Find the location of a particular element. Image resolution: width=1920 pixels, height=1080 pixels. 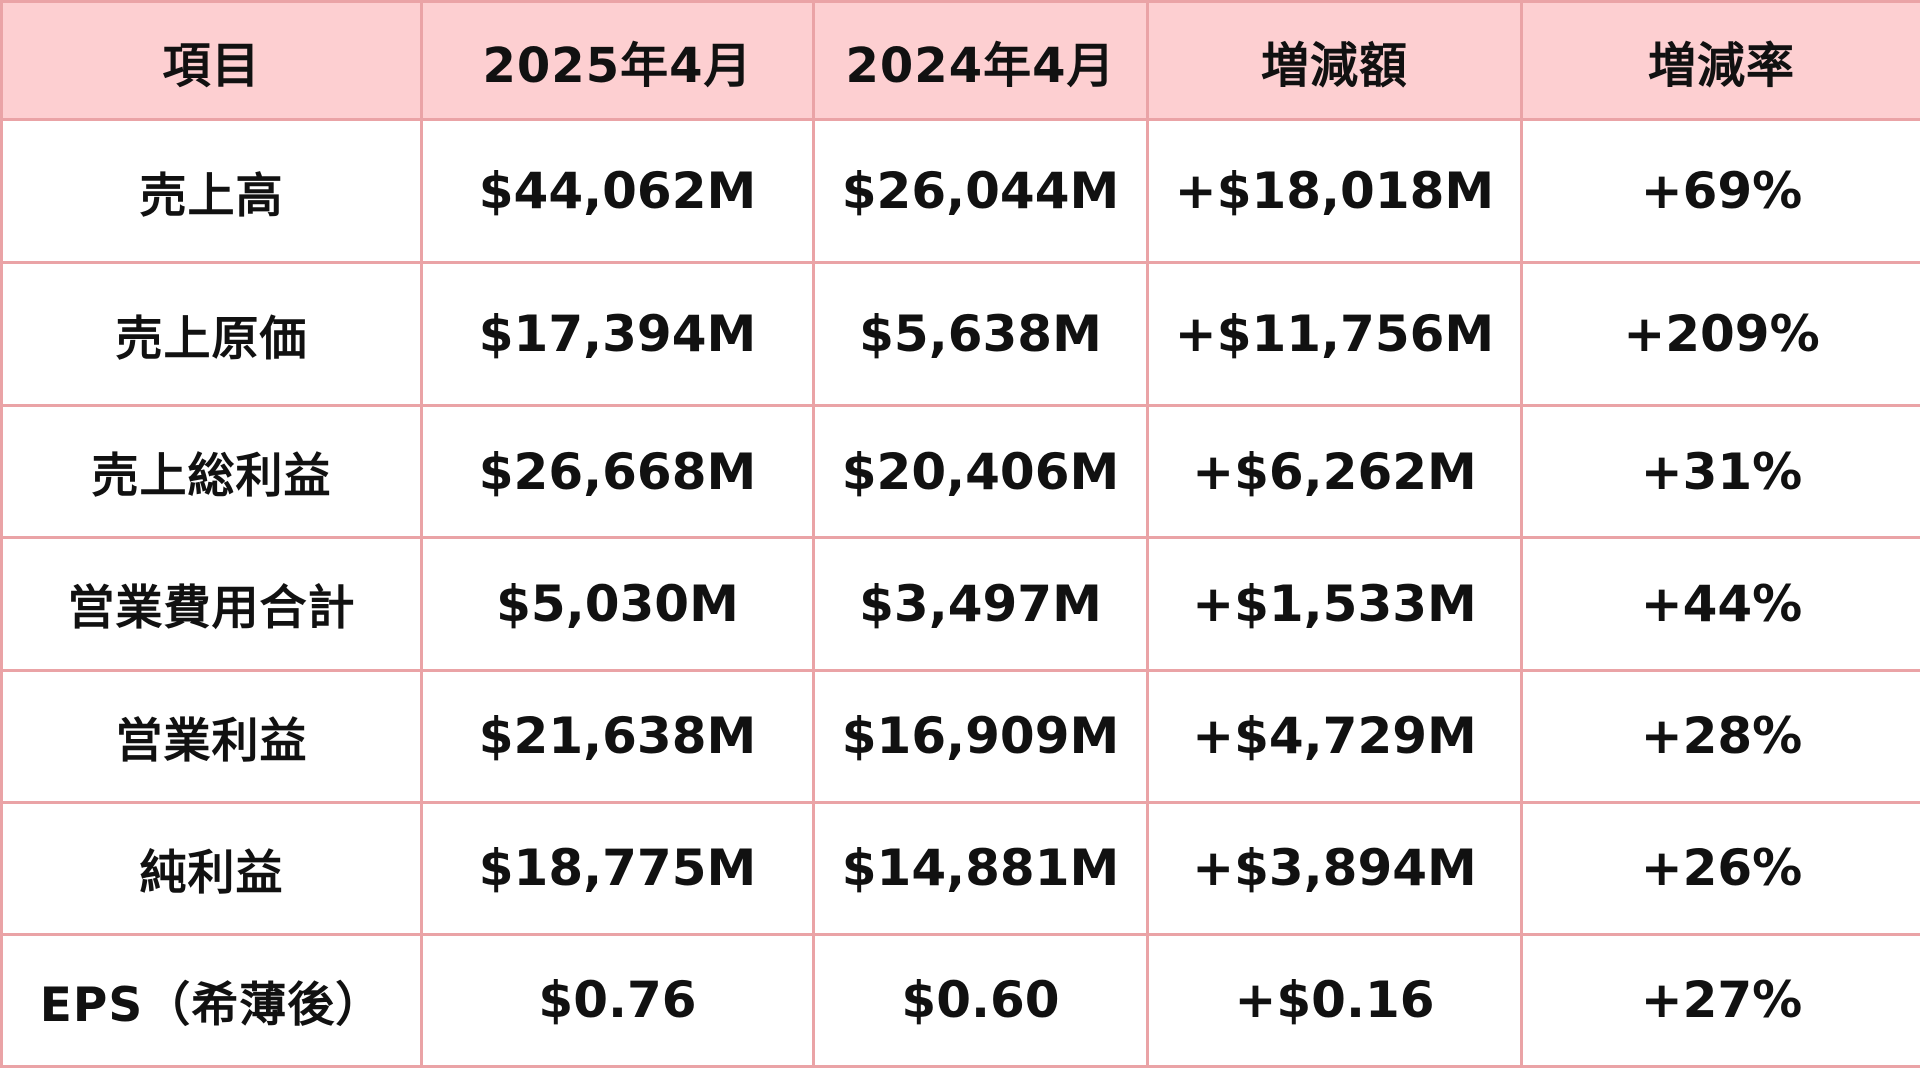

change-amount: +$1,533M is located at coordinates (1334, 604).